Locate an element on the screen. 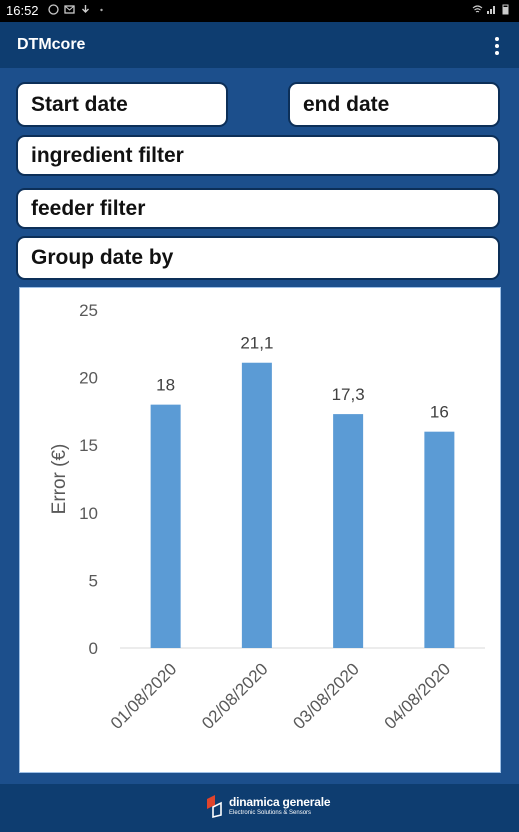 The height and width of the screenshot is (832, 519). y-tick-label: 15 is located at coordinates (88, 445).